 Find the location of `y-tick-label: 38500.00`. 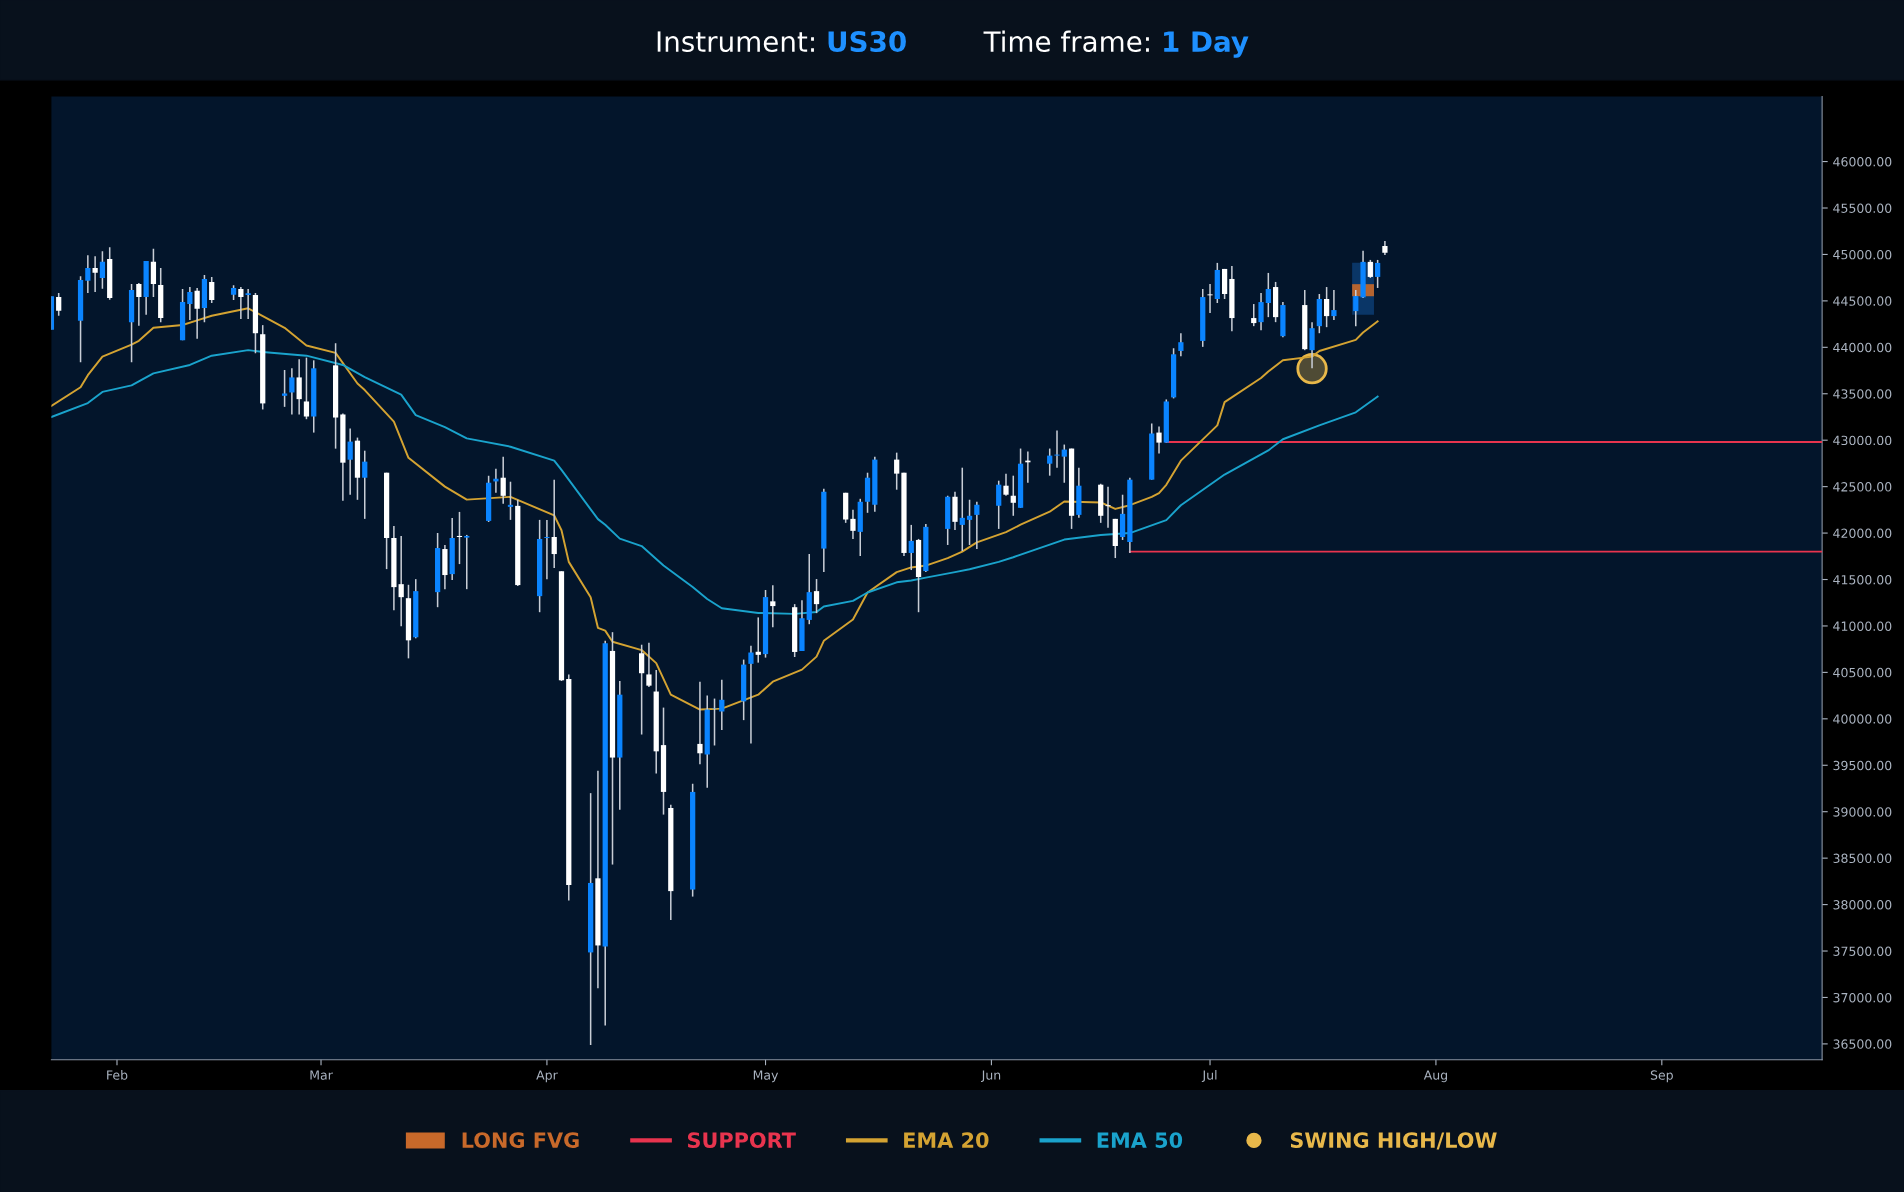

y-tick-label: 38500.00 is located at coordinates (1862, 858).